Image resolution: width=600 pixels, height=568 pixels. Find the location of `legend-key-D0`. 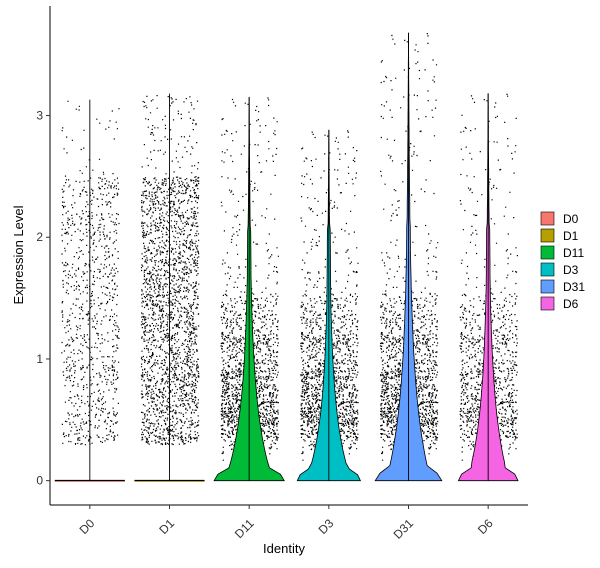

legend-key-D0 is located at coordinates (547, 218).